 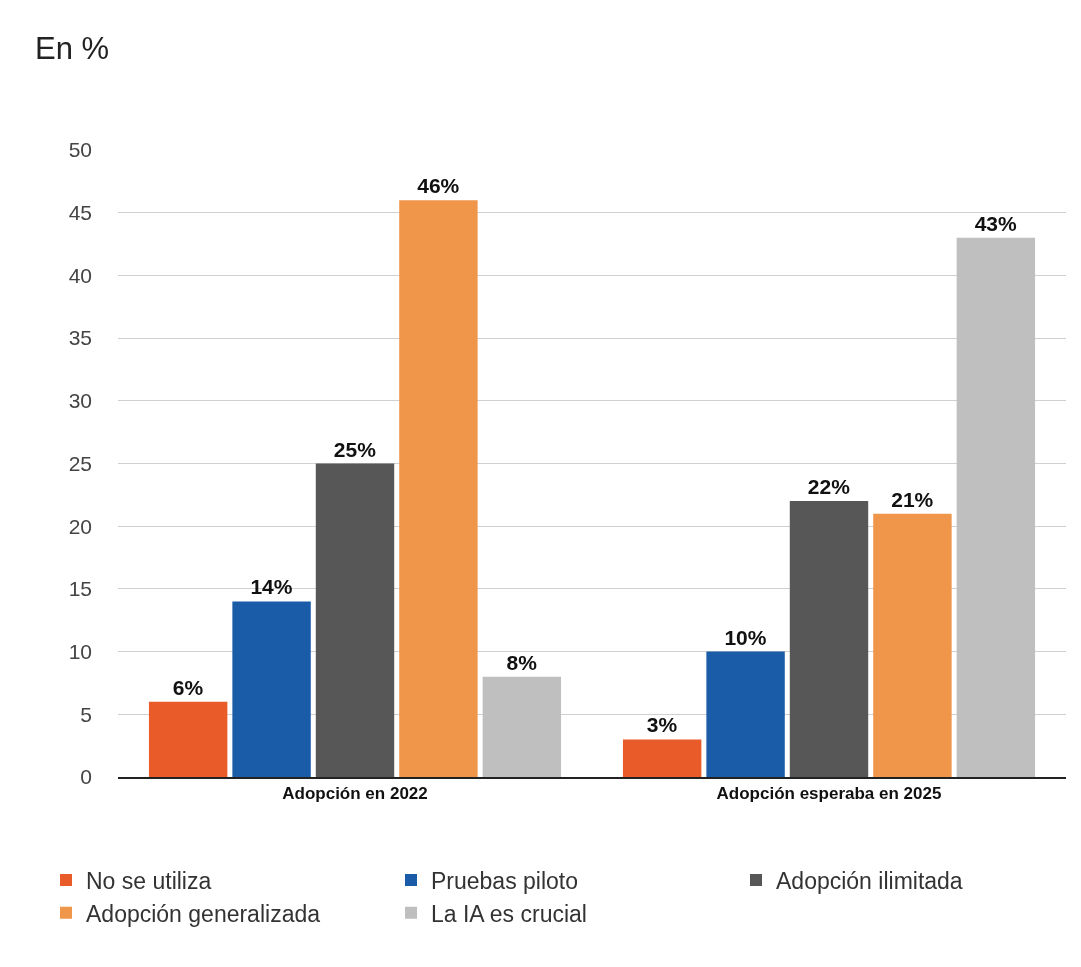 What do you see at coordinates (80, 526) in the screenshot?
I see `y-tick-label: 20` at bounding box center [80, 526].